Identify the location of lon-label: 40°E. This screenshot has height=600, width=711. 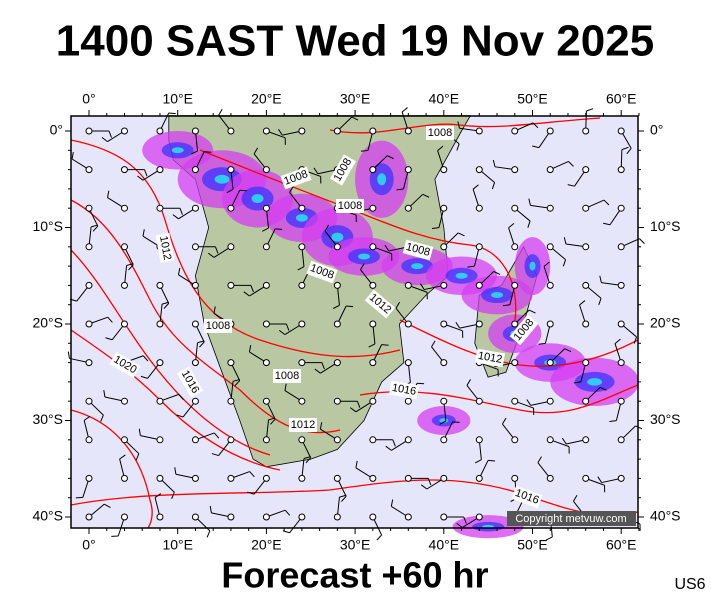
(444, 99).